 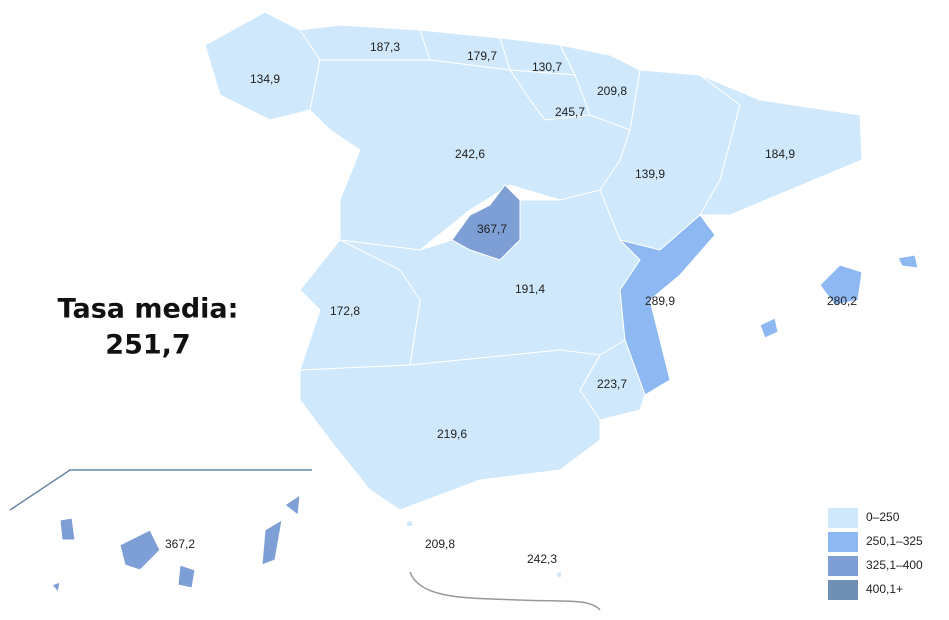 What do you see at coordinates (160, 490) in the screenshot?
I see `inset-frame` at bounding box center [160, 490].